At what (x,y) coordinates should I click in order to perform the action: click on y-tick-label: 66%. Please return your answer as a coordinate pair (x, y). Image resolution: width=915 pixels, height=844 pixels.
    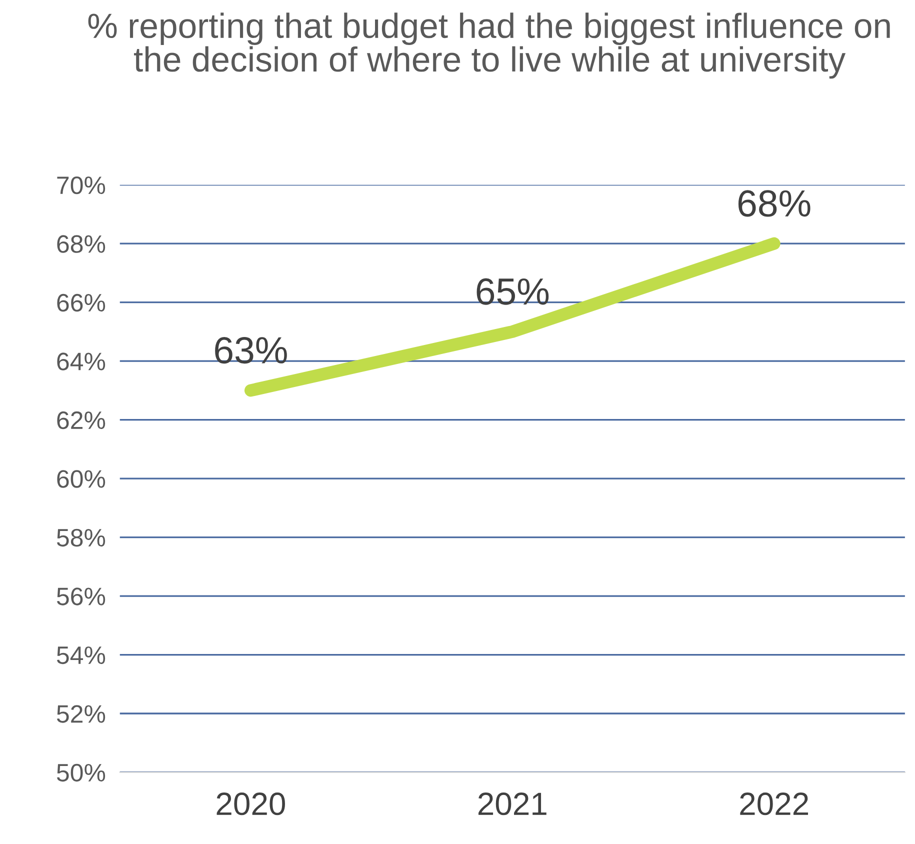
    Looking at the image, I should click on (81, 303).